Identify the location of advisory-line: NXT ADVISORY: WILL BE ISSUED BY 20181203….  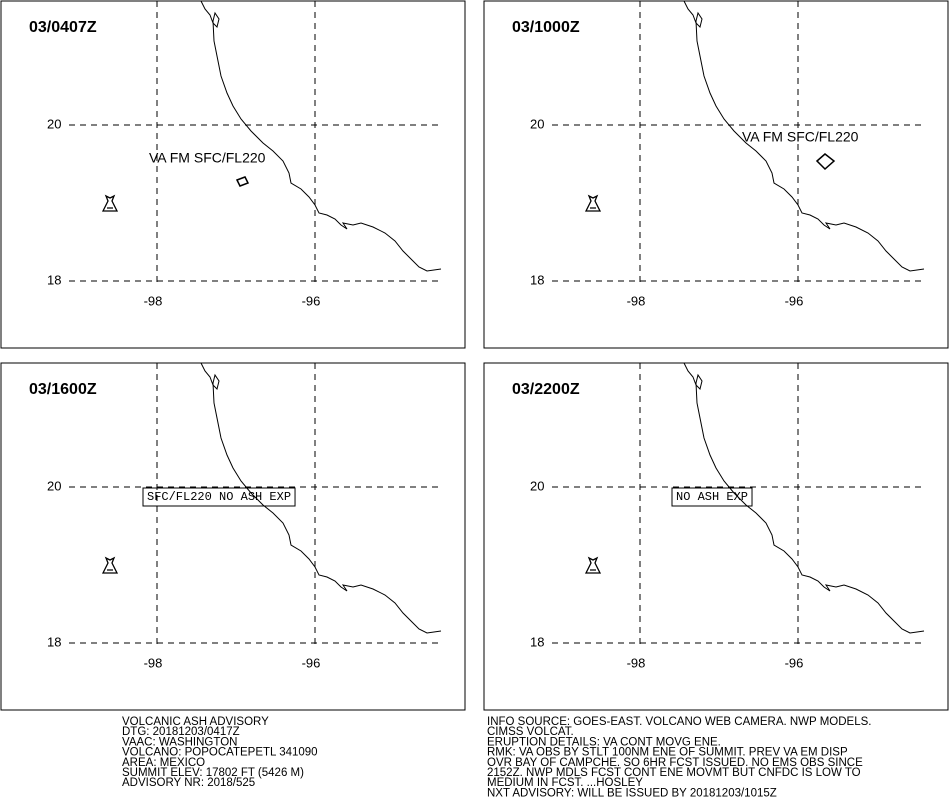
(632, 793).